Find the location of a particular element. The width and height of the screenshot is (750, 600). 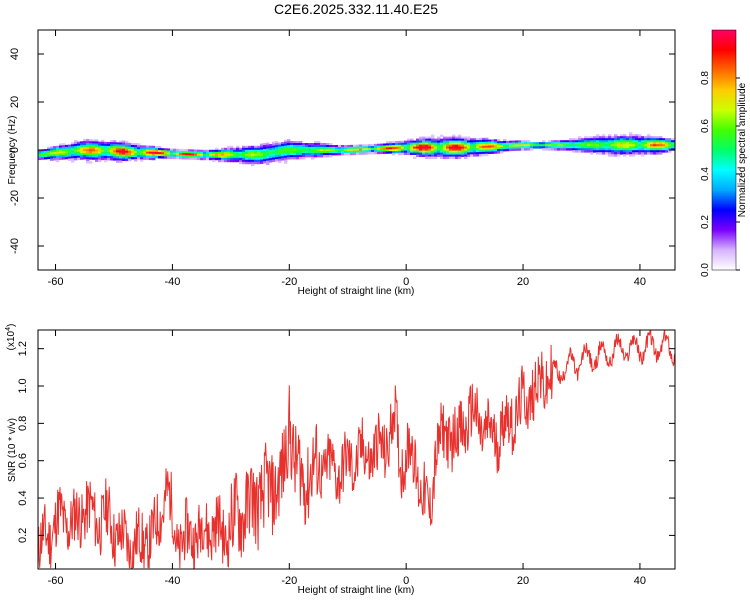

snr-y-tick-label: 1.0 is located at coordinates (23, 385).